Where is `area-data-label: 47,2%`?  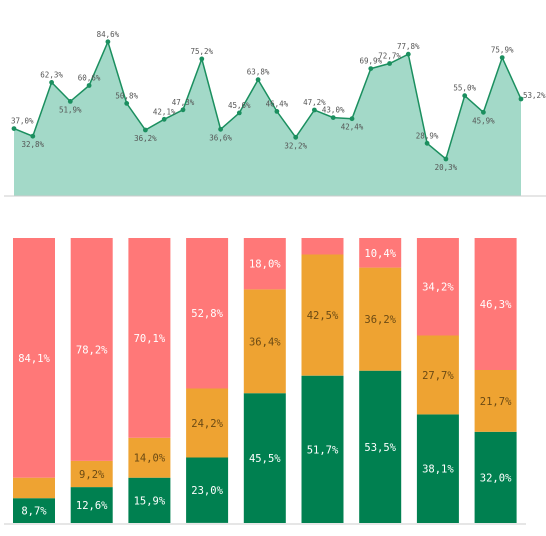
area-data-label: 47,2% is located at coordinates (314, 102).